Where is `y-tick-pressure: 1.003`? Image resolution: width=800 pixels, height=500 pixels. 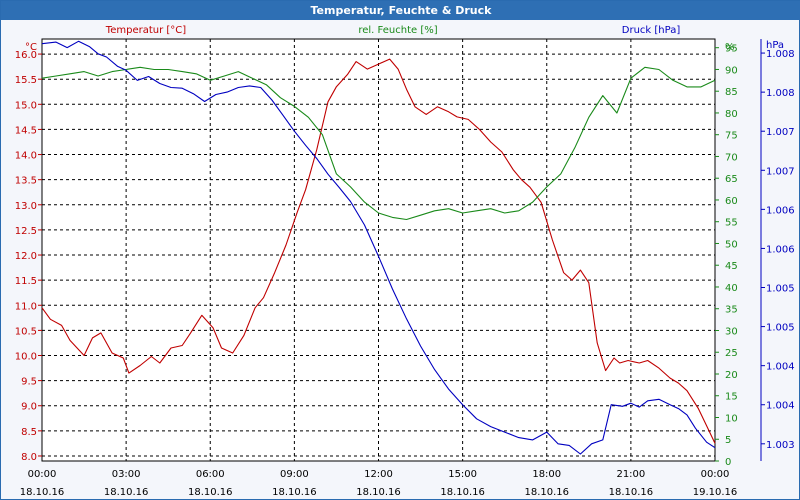
y-tick-pressure: 1.003 is located at coordinates (780, 445).